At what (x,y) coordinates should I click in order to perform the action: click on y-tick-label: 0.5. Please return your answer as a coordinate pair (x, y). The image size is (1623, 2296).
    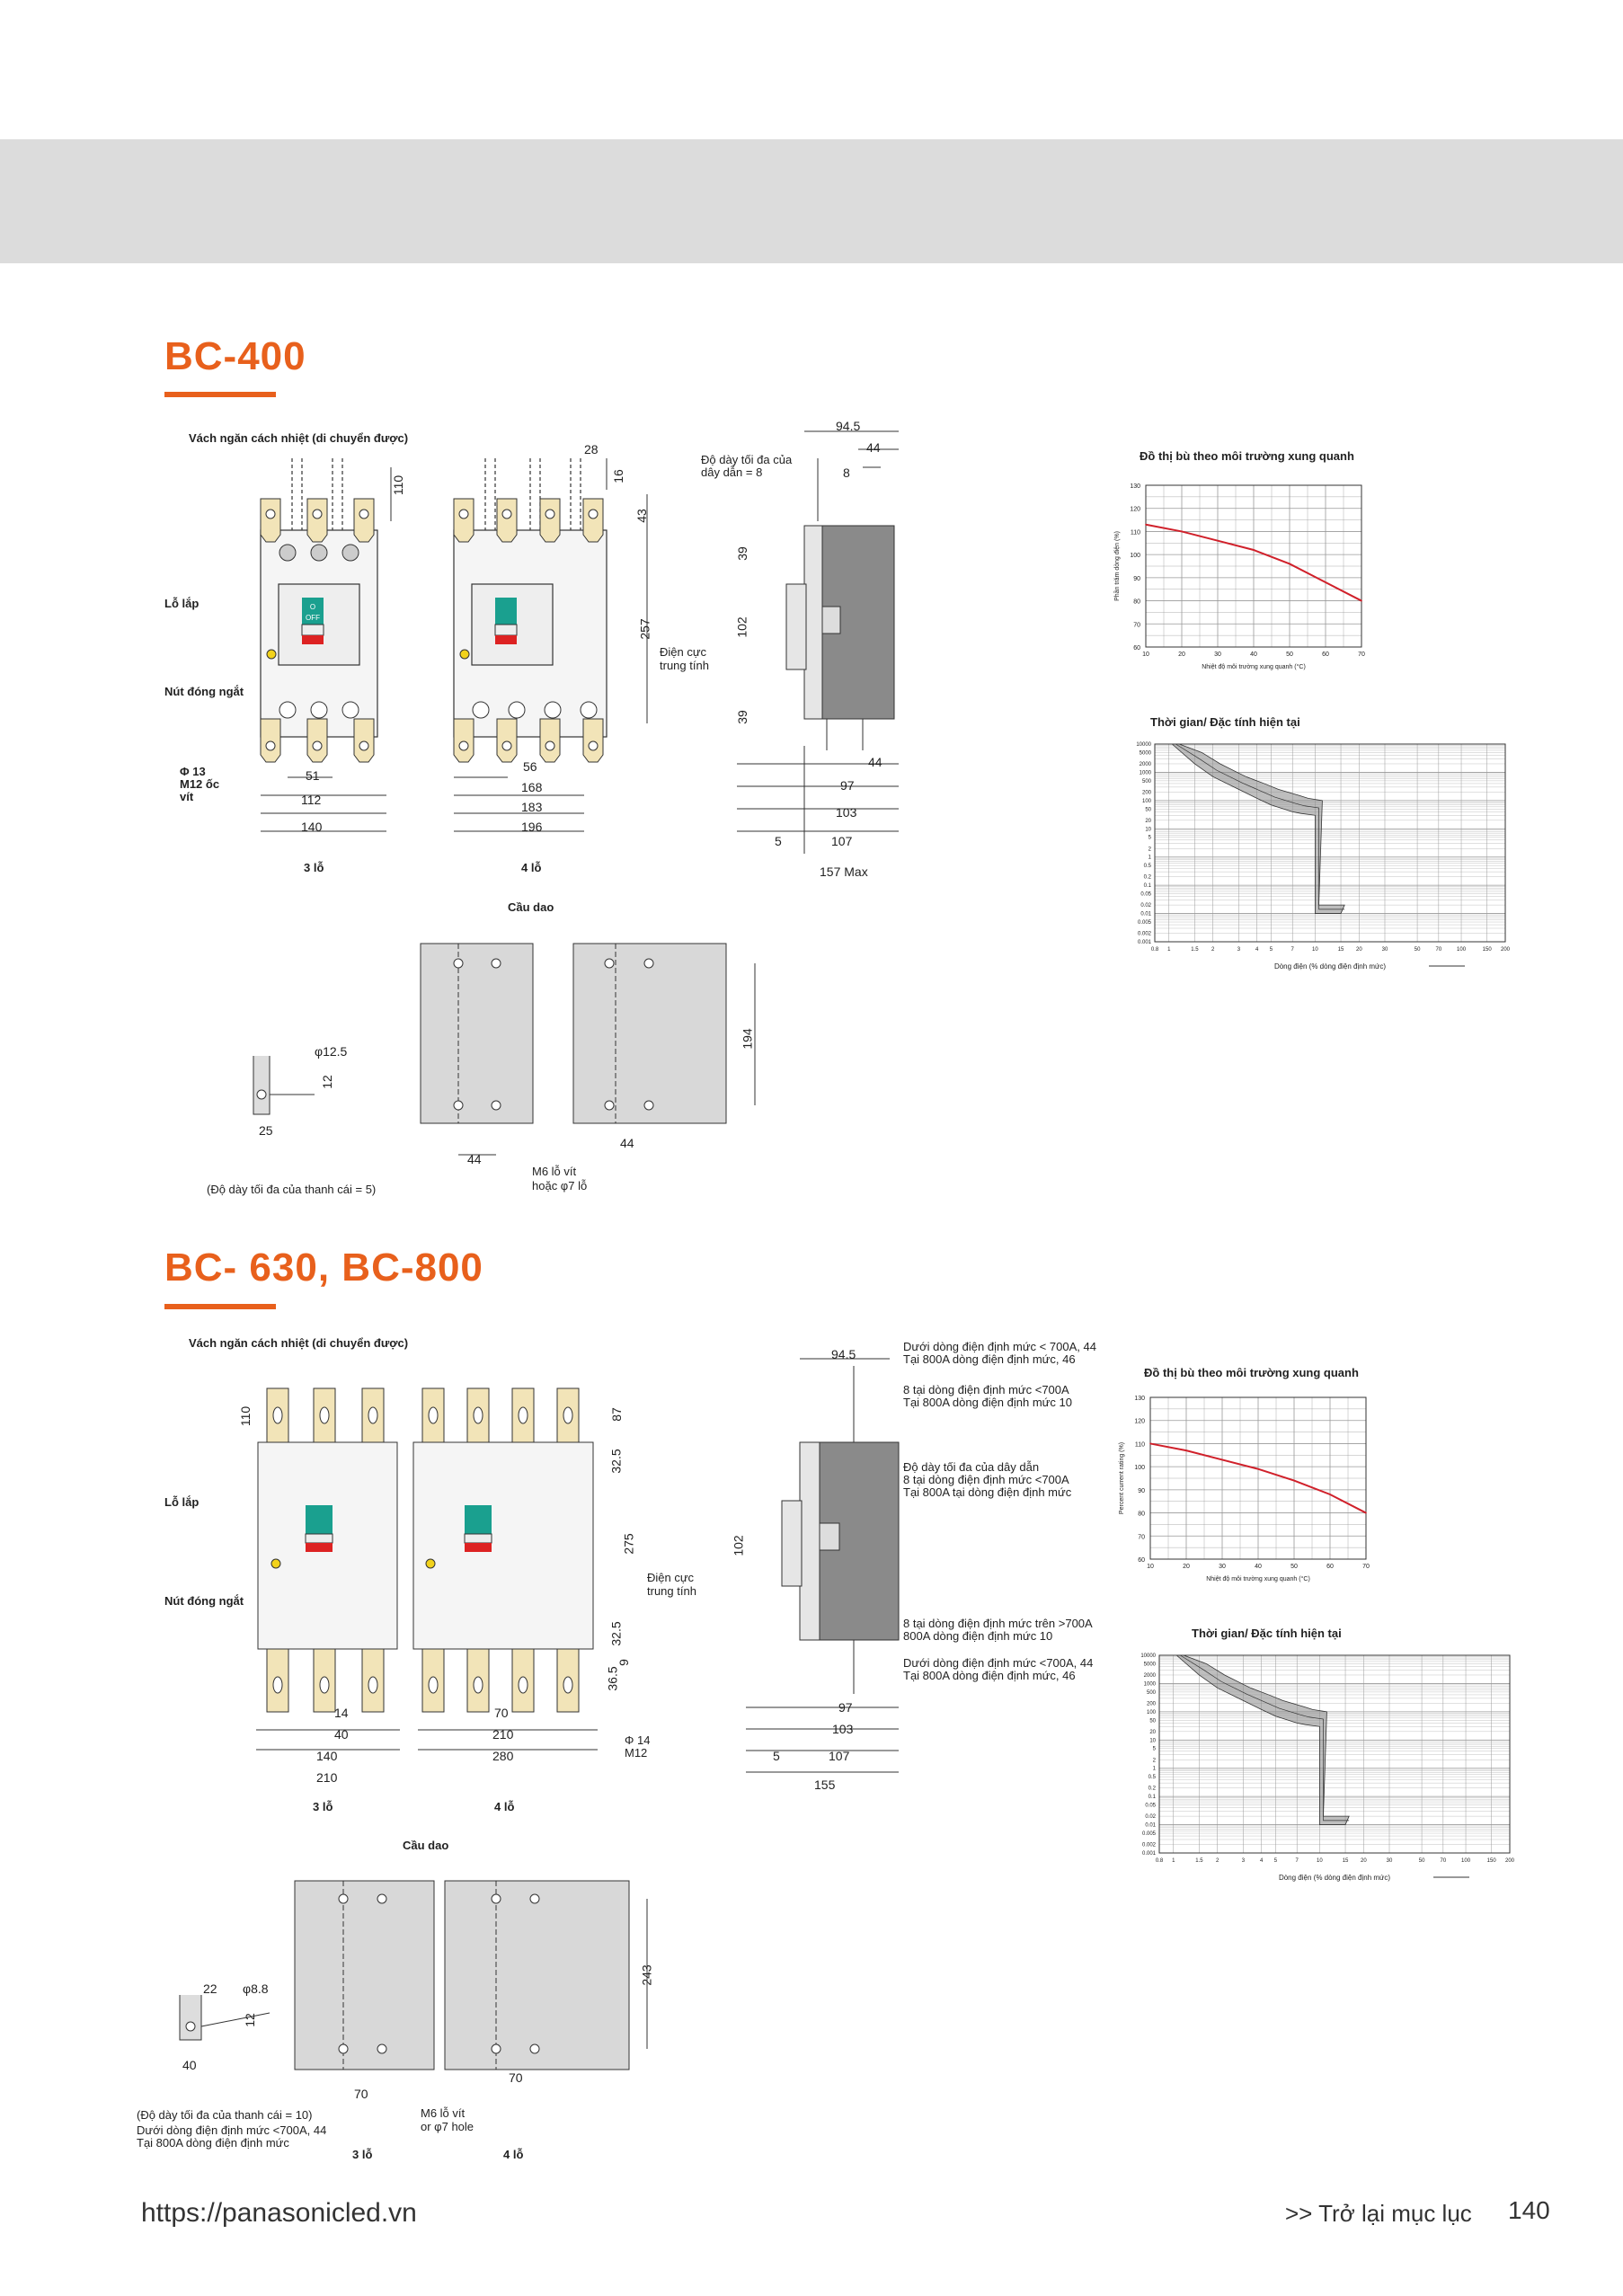
    Looking at the image, I should click on (1148, 866).